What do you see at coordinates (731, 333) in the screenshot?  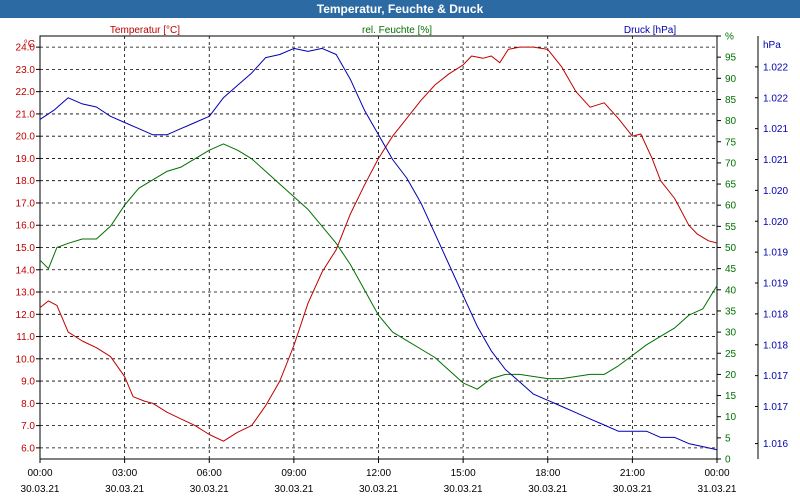 I see `mid-axis-tick-label: 30` at bounding box center [731, 333].